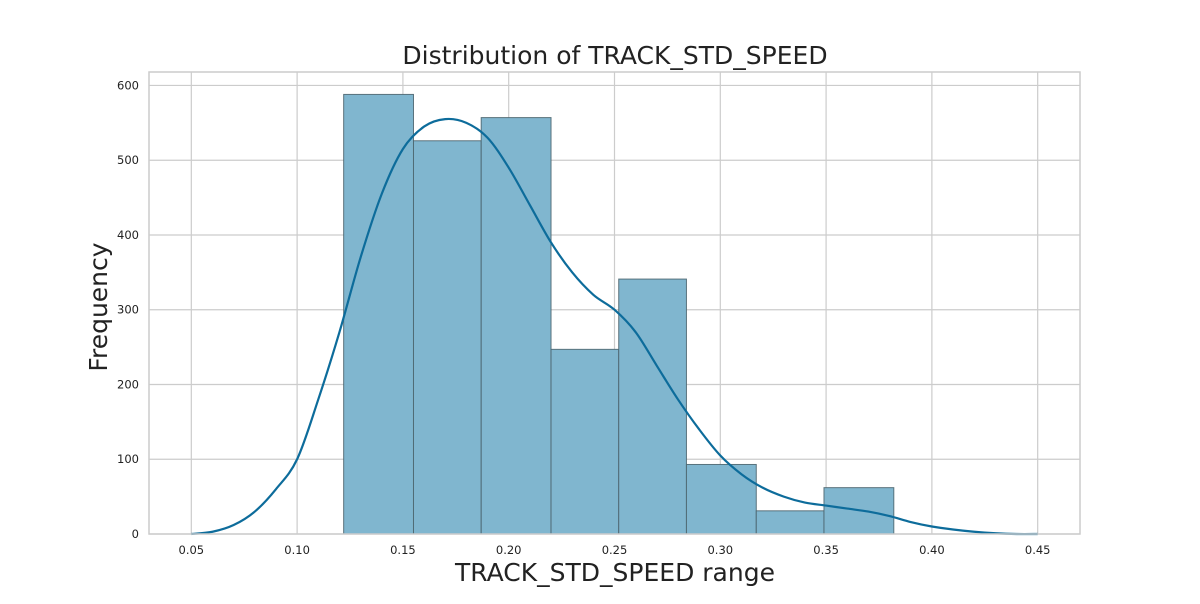  What do you see at coordinates (1038, 550) in the screenshot?
I see `x-tick-label: 0.45` at bounding box center [1038, 550].